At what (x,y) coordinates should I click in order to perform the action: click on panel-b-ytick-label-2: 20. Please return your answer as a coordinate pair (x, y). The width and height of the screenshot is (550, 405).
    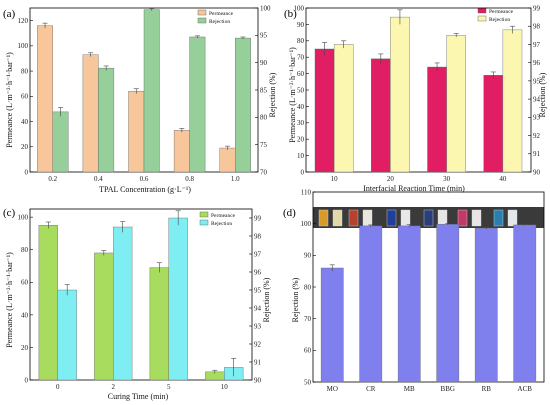
    Looking at the image, I should click on (301, 140).